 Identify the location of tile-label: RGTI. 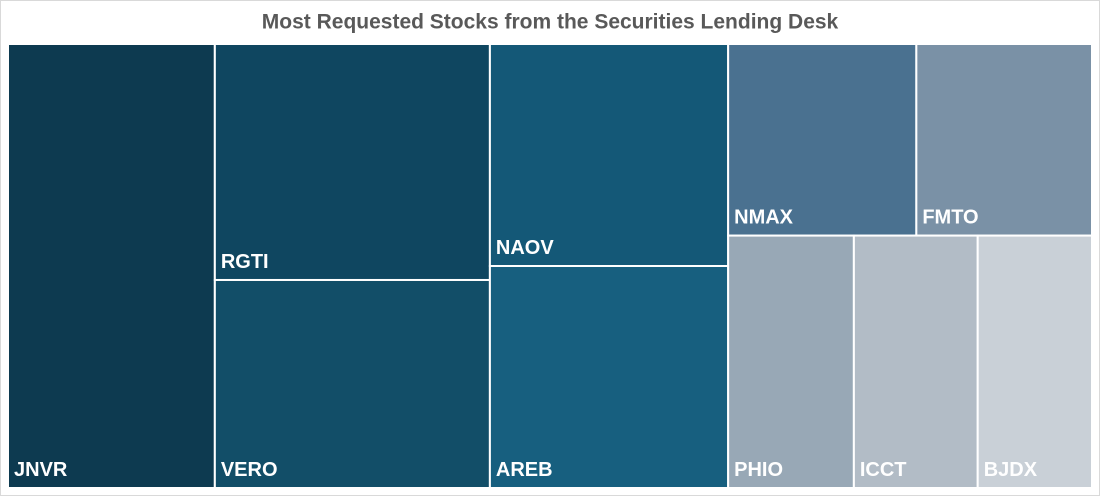
(245, 262).